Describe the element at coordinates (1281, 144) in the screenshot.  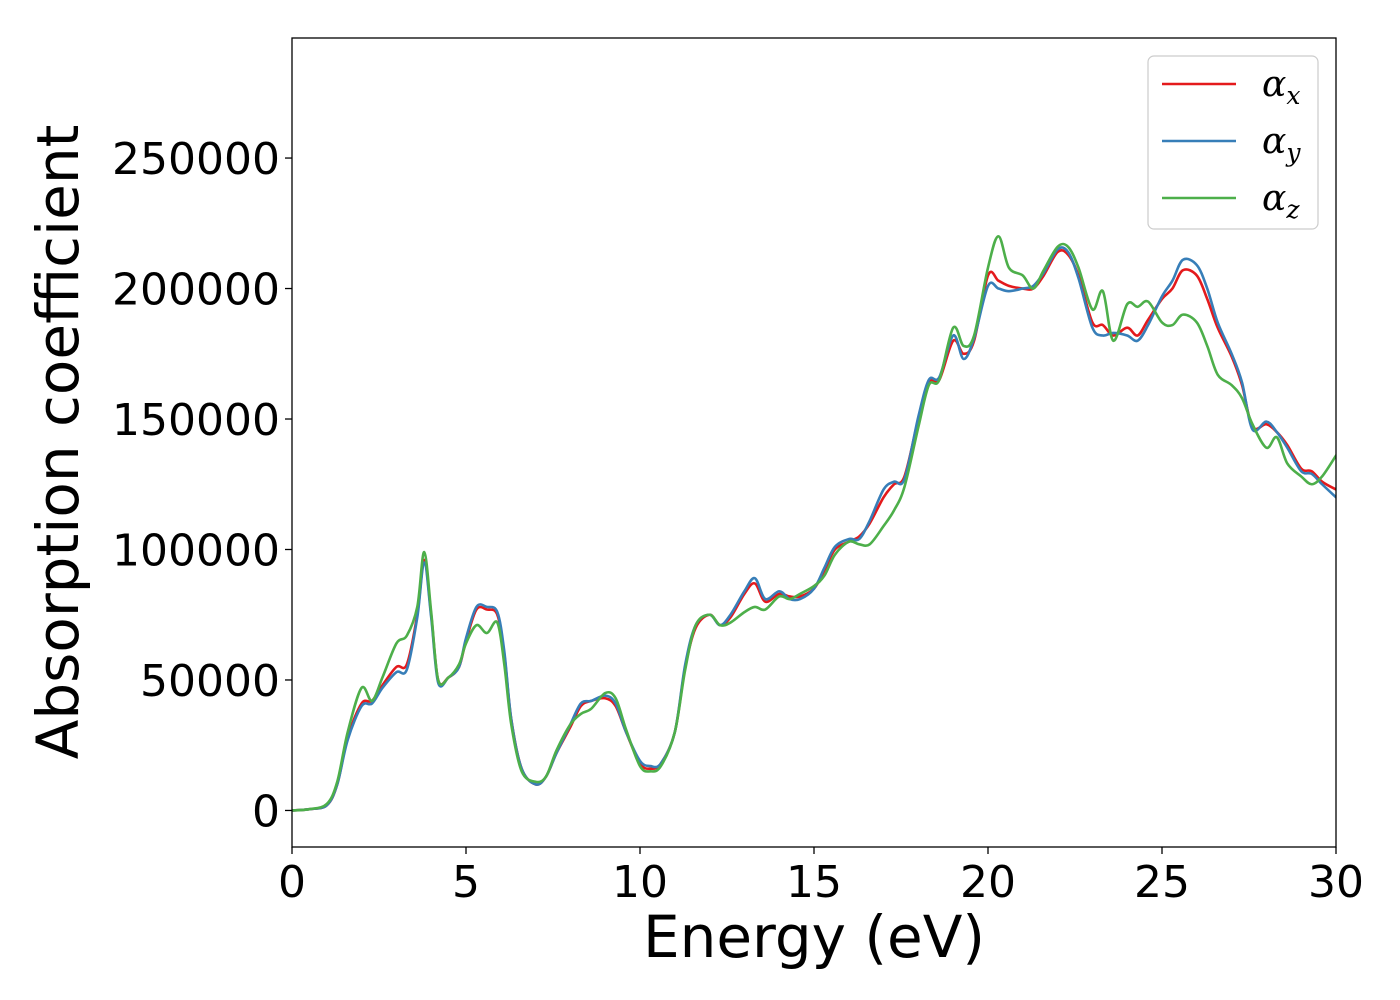
I see `legend-label-y: αy` at that location.